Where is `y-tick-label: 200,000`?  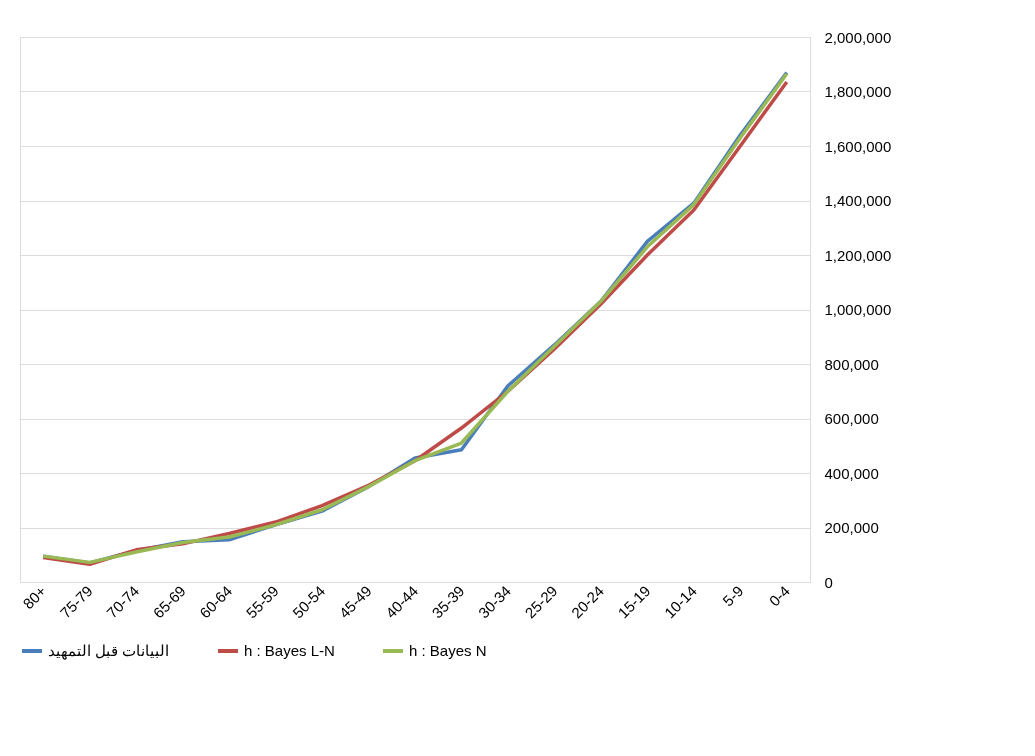 y-tick-label: 200,000 is located at coordinates (851, 527).